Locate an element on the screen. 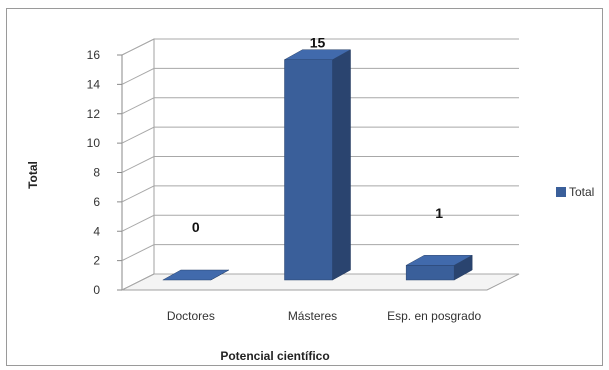 The width and height of the screenshot is (609, 370). data-label: 1 is located at coordinates (439, 213).